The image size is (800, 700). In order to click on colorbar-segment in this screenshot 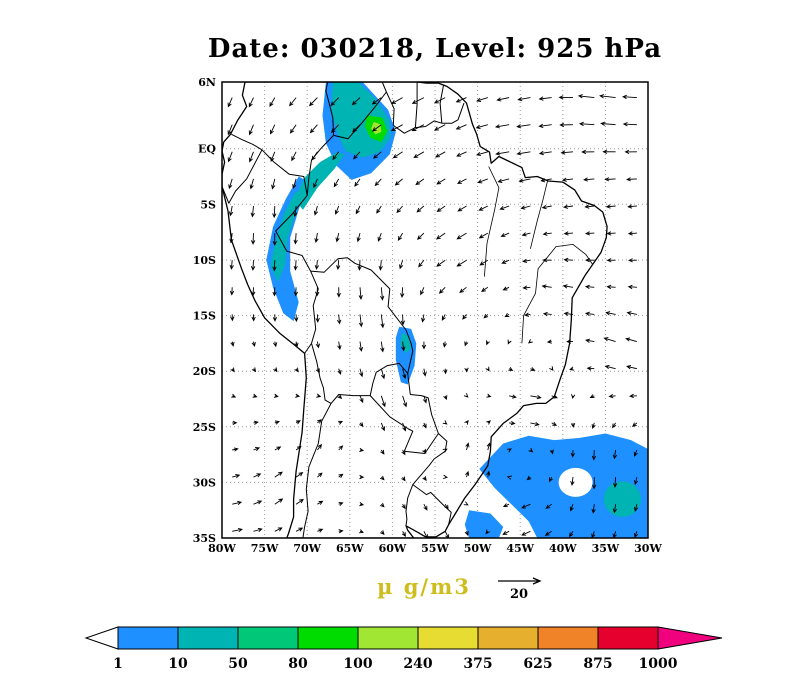, I will do `click(388, 638)`.